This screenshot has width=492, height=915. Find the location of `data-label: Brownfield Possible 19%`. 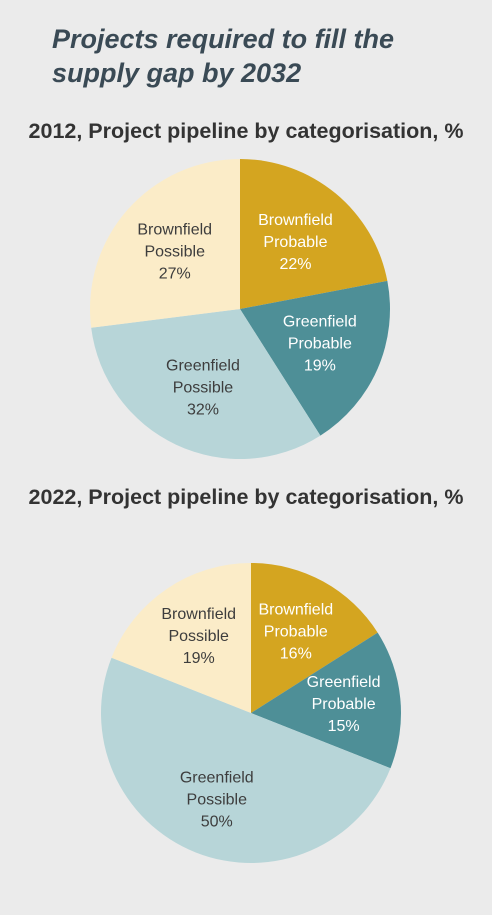

data-label: Brownfield Possible 19% is located at coordinates (198, 636).